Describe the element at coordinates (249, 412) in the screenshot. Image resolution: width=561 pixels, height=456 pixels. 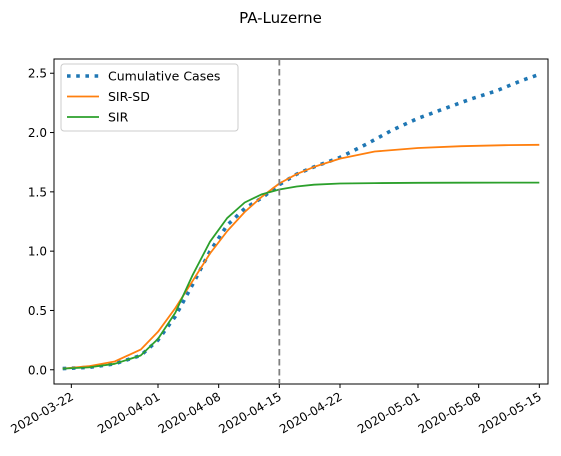
I see `x-tick-label: 2020-04-15` at that location.